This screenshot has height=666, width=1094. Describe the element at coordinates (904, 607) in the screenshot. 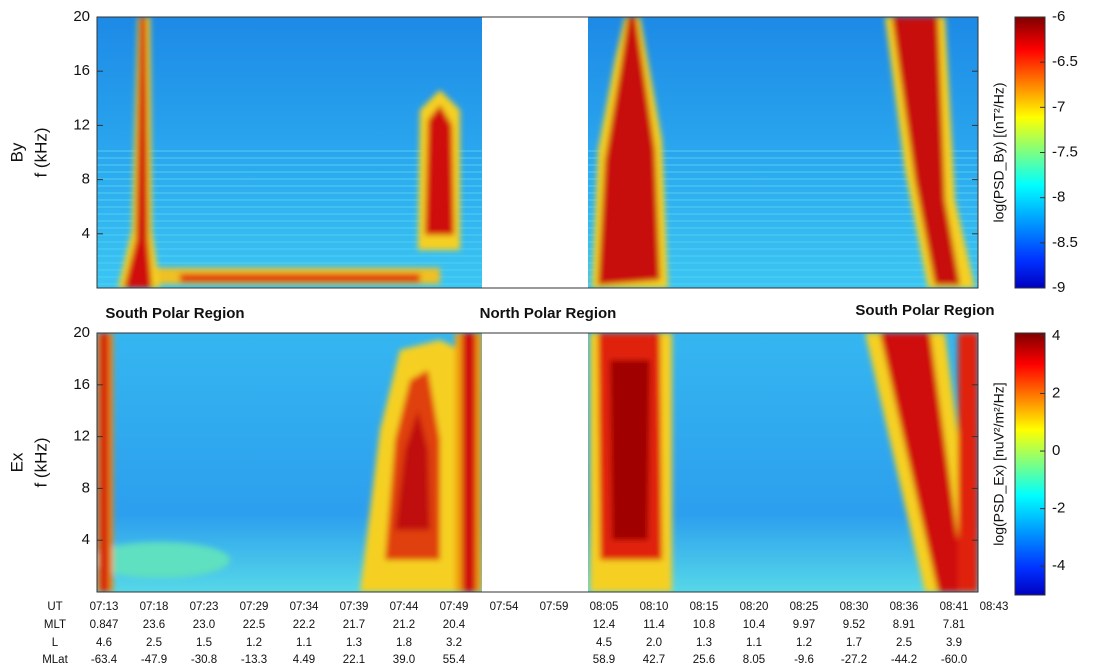

I see `table-cell: 08:36` at that location.